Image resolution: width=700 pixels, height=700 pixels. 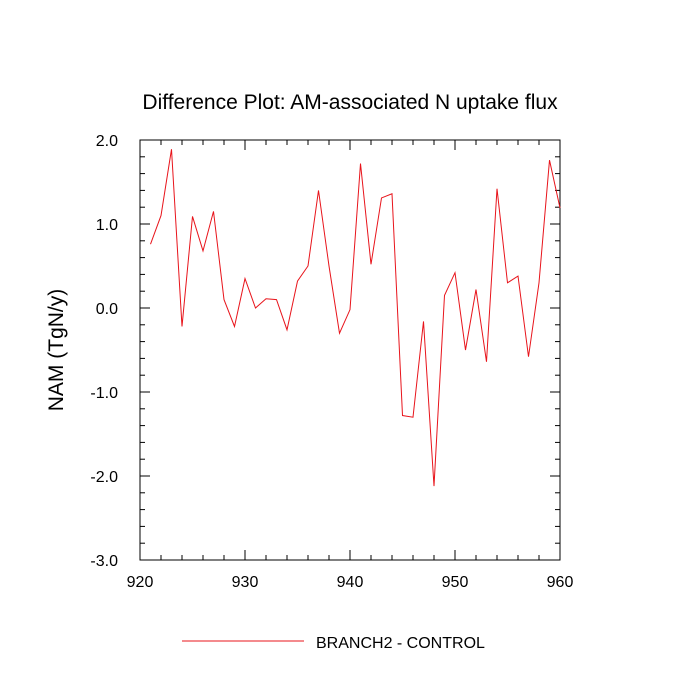 I want to click on legend: BRANCH2 - CONTROL, so click(x=333, y=643).